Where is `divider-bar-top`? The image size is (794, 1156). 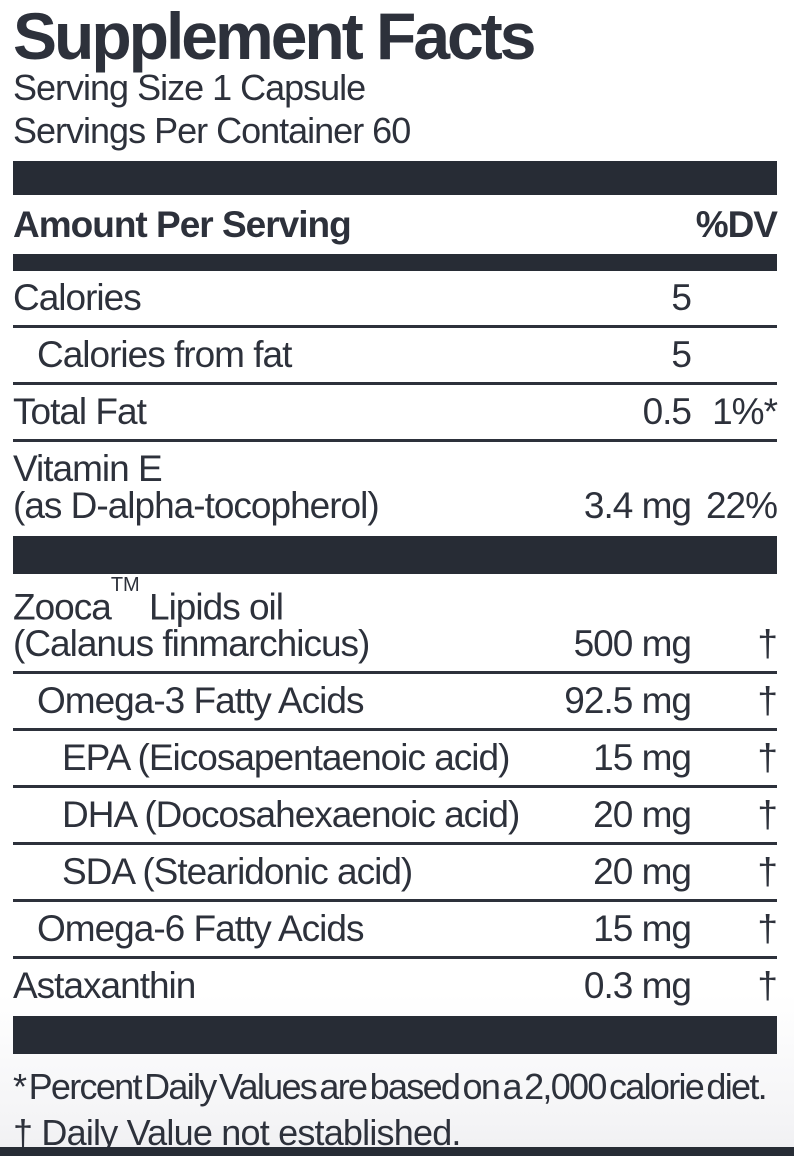
divider-bar-top is located at coordinates (395, 178).